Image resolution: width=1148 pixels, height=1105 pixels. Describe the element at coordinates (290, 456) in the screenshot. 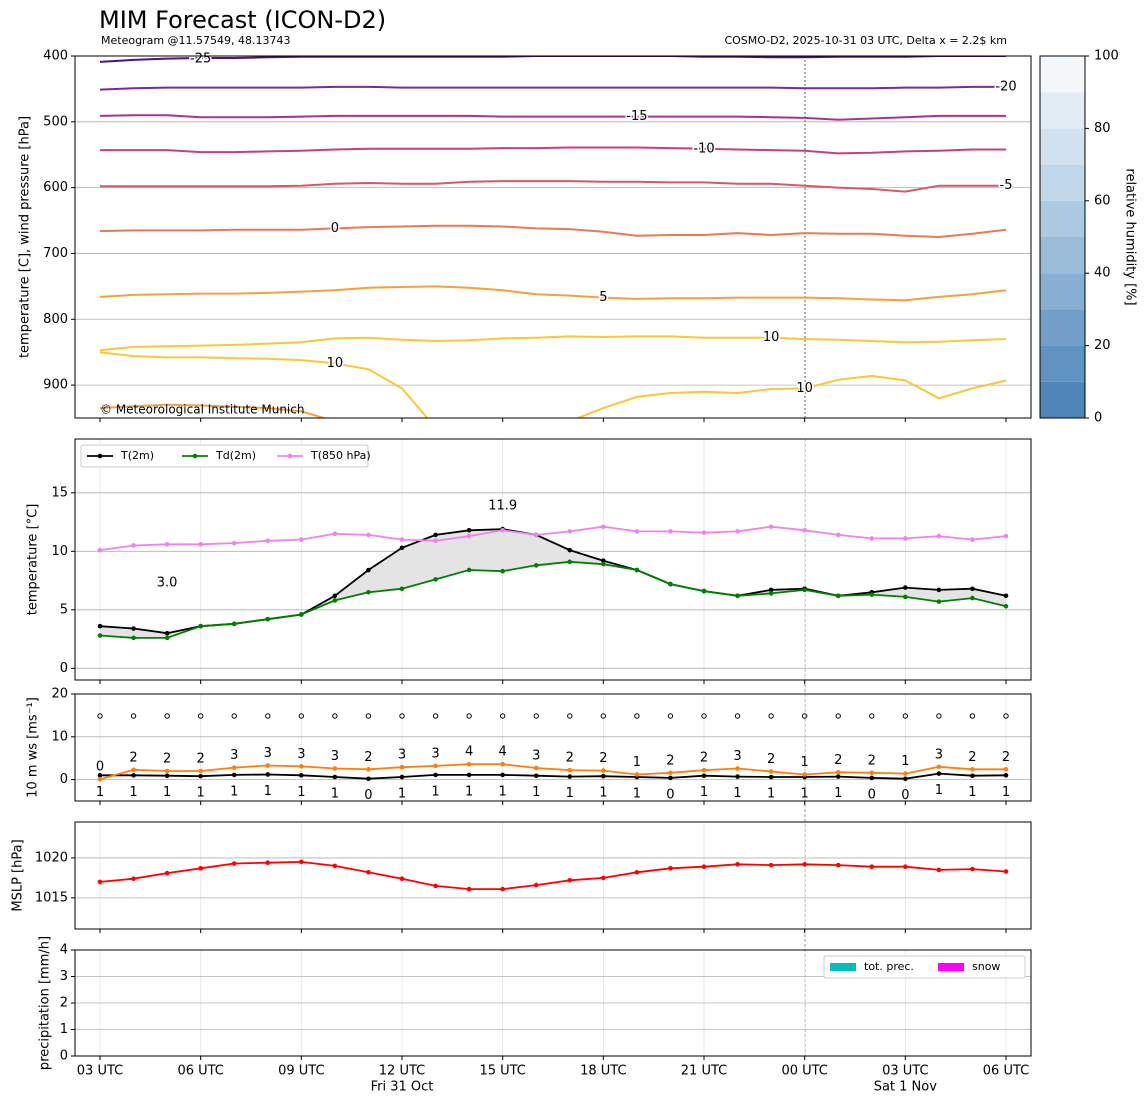

I see `legend-marker` at that location.